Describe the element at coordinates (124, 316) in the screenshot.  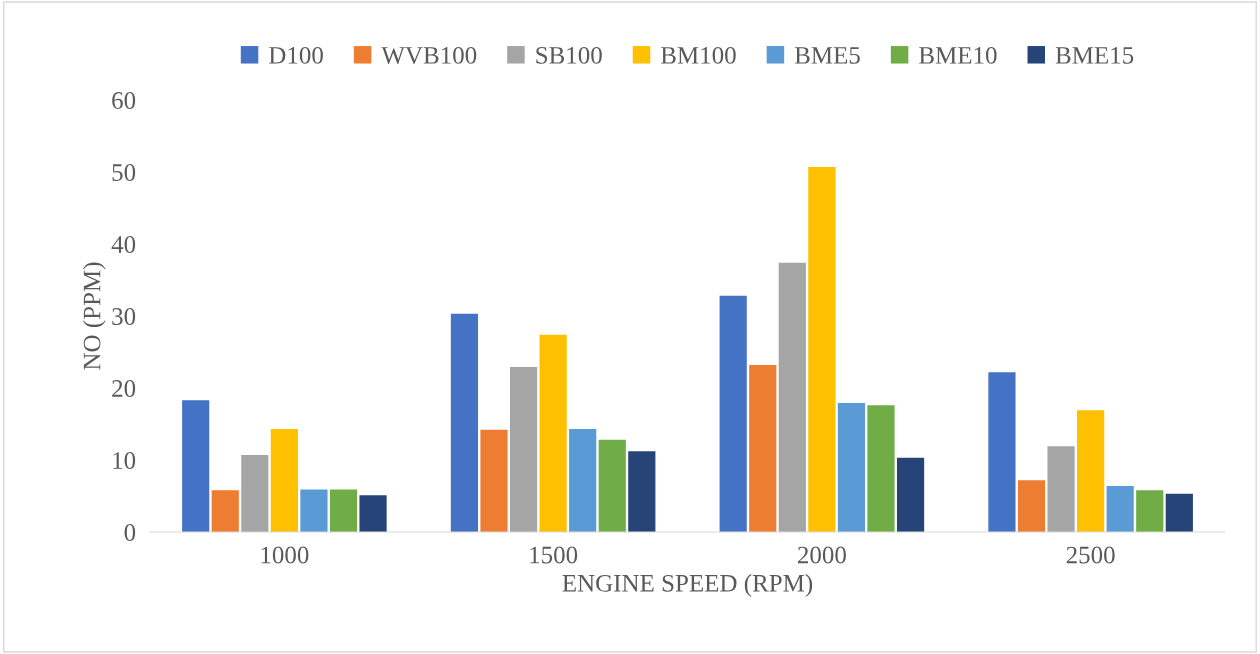
I see `y-tick-label: 30` at that location.